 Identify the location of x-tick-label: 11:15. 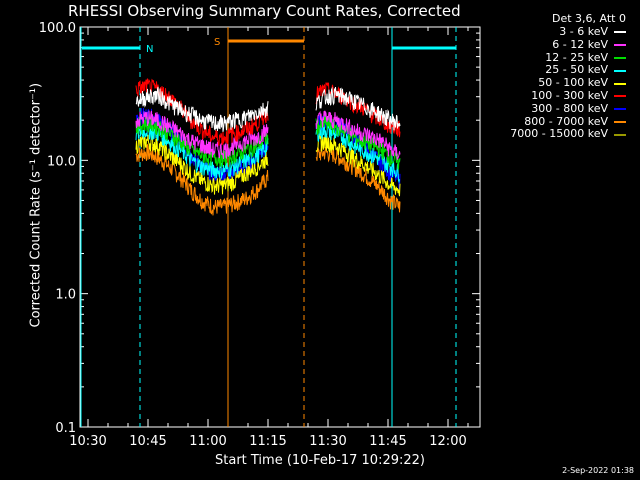
(267, 441).